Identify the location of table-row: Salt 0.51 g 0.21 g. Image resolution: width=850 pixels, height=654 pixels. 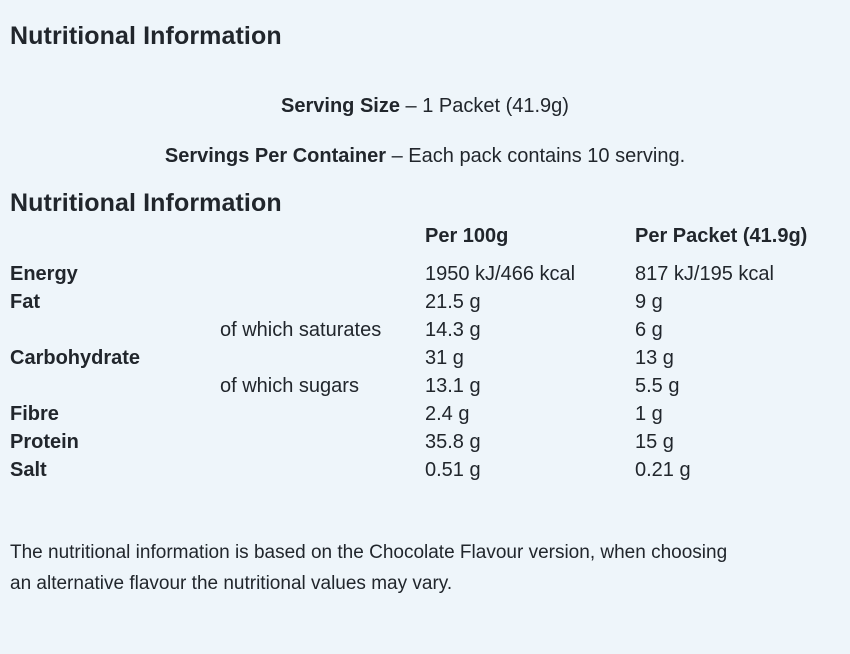
(425, 470).